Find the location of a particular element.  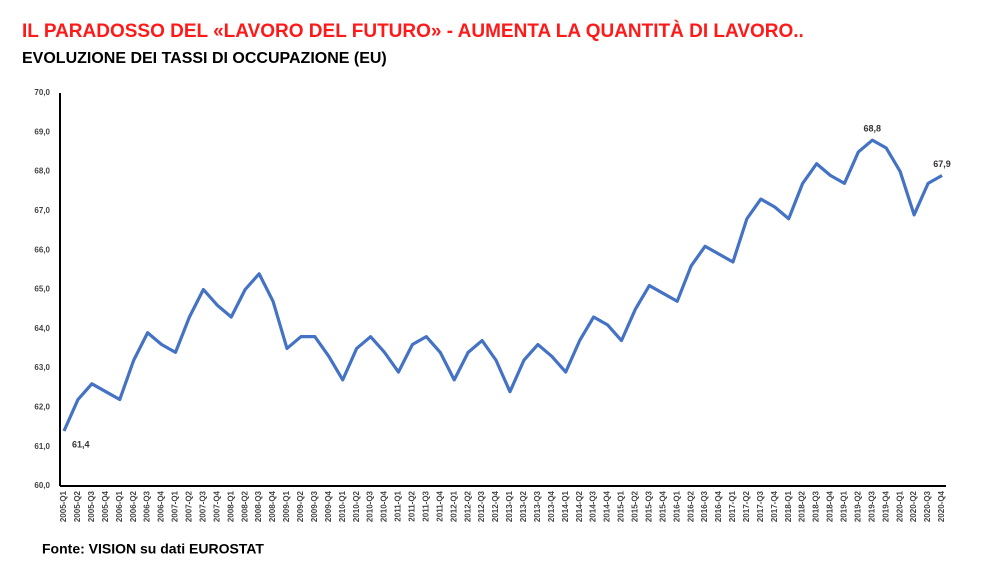

x-tick-label: 2009-Q3 is located at coordinates (314, 506).